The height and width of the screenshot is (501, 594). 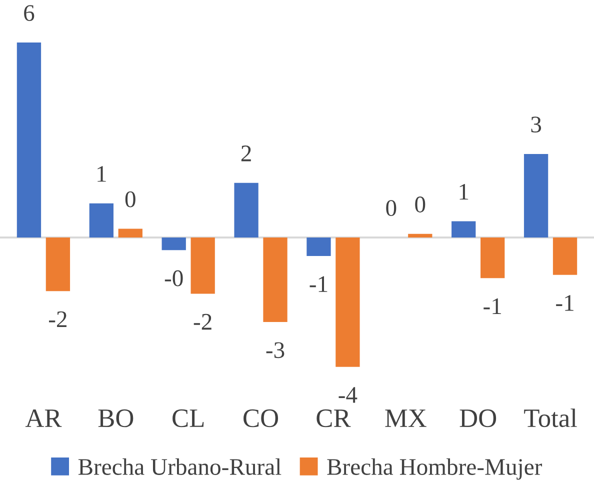 What do you see at coordinates (536, 124) in the screenshot?
I see `data-label: 3` at bounding box center [536, 124].